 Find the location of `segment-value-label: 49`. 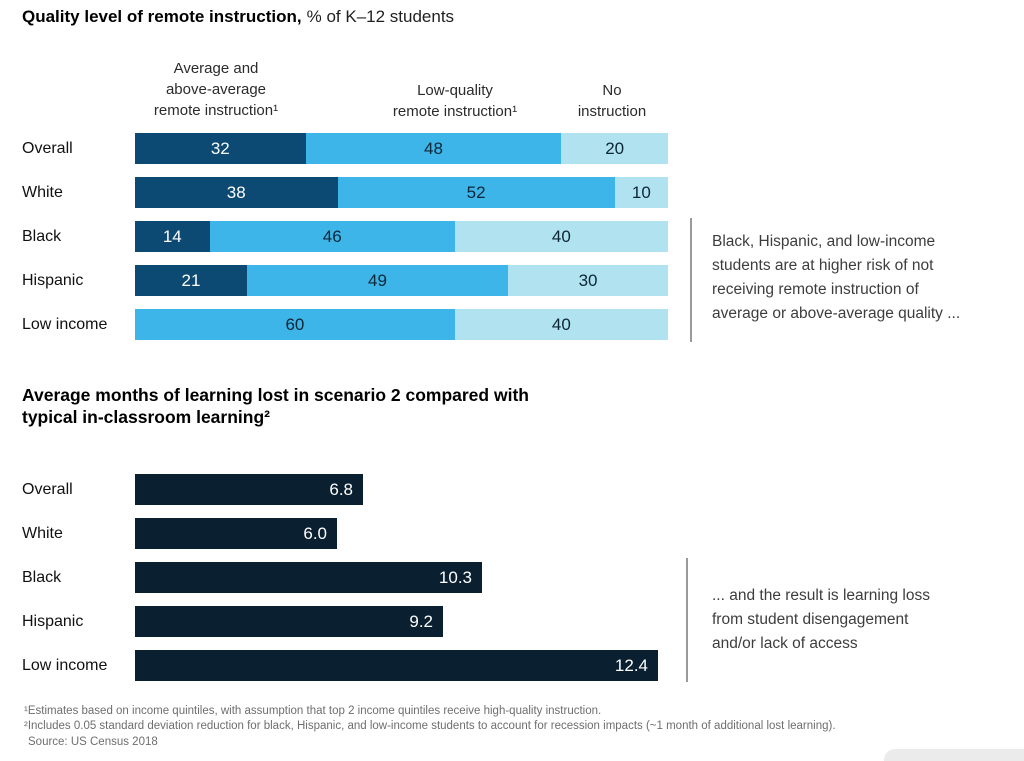

segment-value-label: 49 is located at coordinates (377, 280).